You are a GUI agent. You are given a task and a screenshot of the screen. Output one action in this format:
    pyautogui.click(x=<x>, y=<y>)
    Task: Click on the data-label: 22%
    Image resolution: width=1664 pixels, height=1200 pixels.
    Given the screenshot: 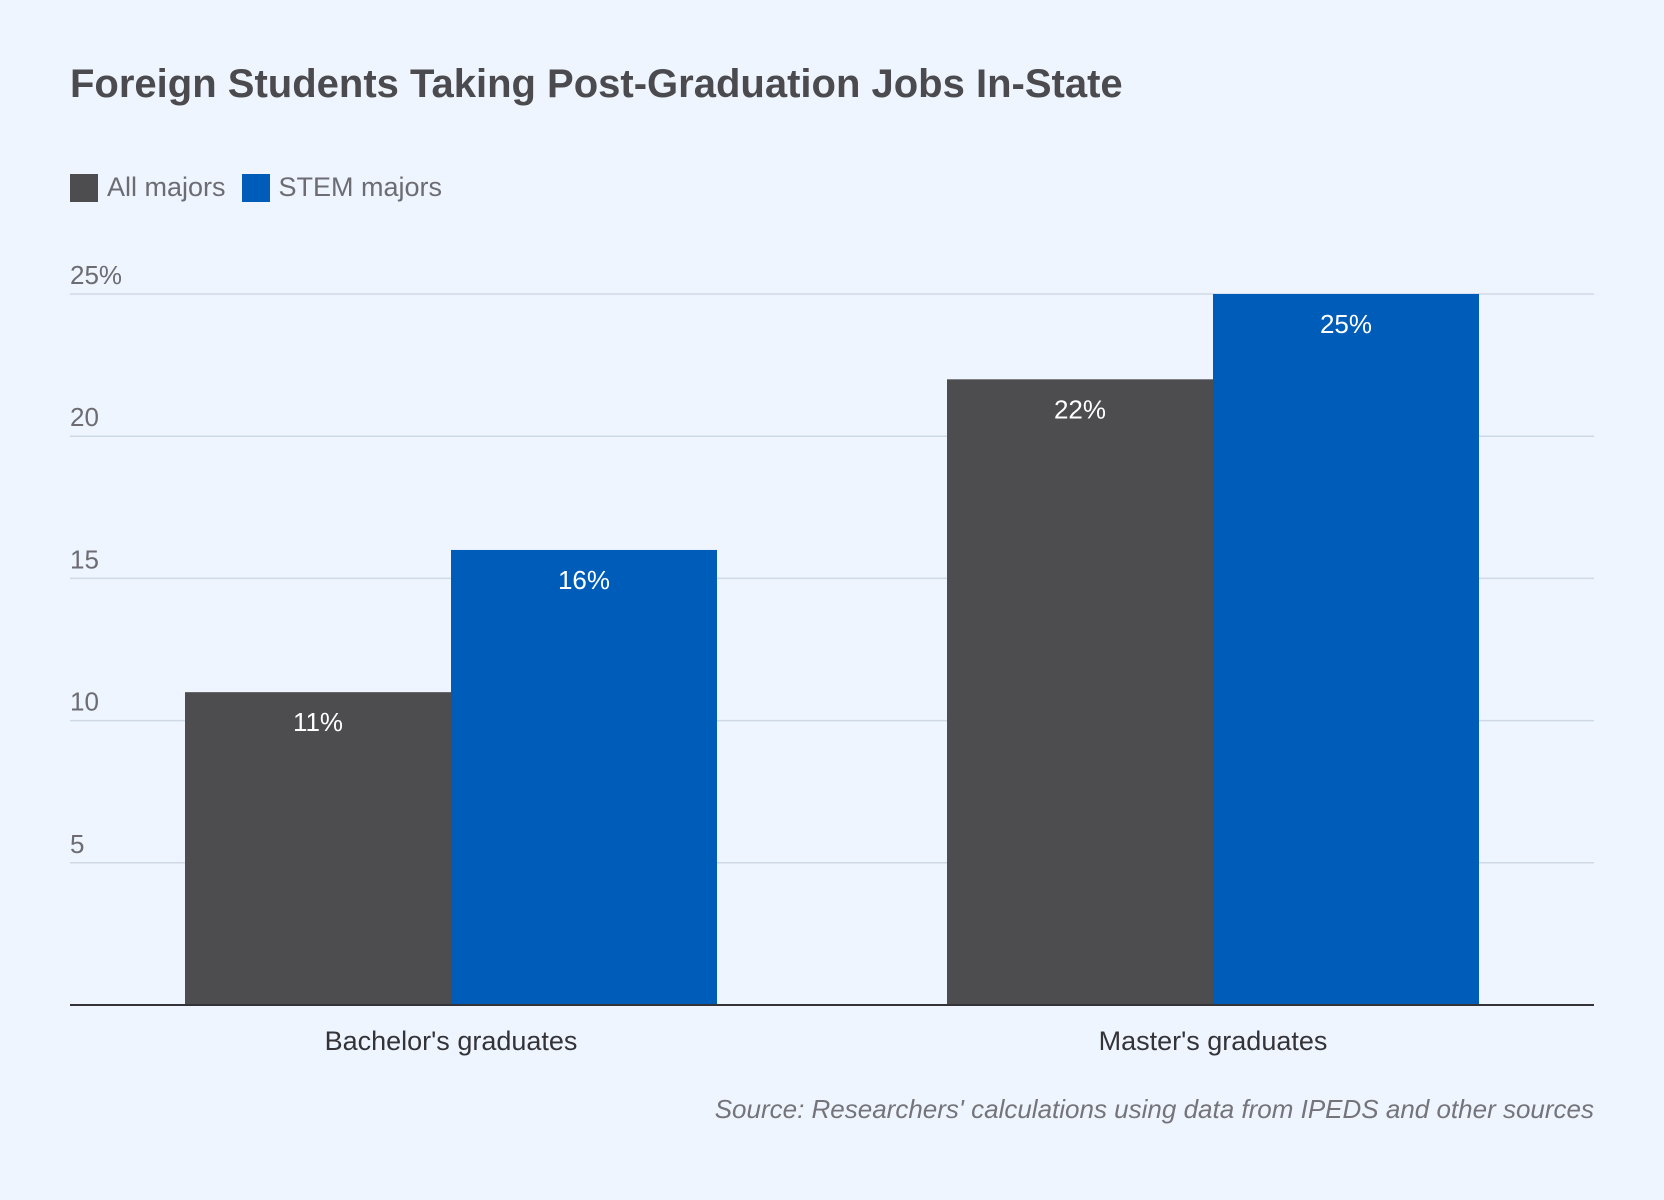 What is the action you would take?
    pyautogui.click(x=1080, y=409)
    